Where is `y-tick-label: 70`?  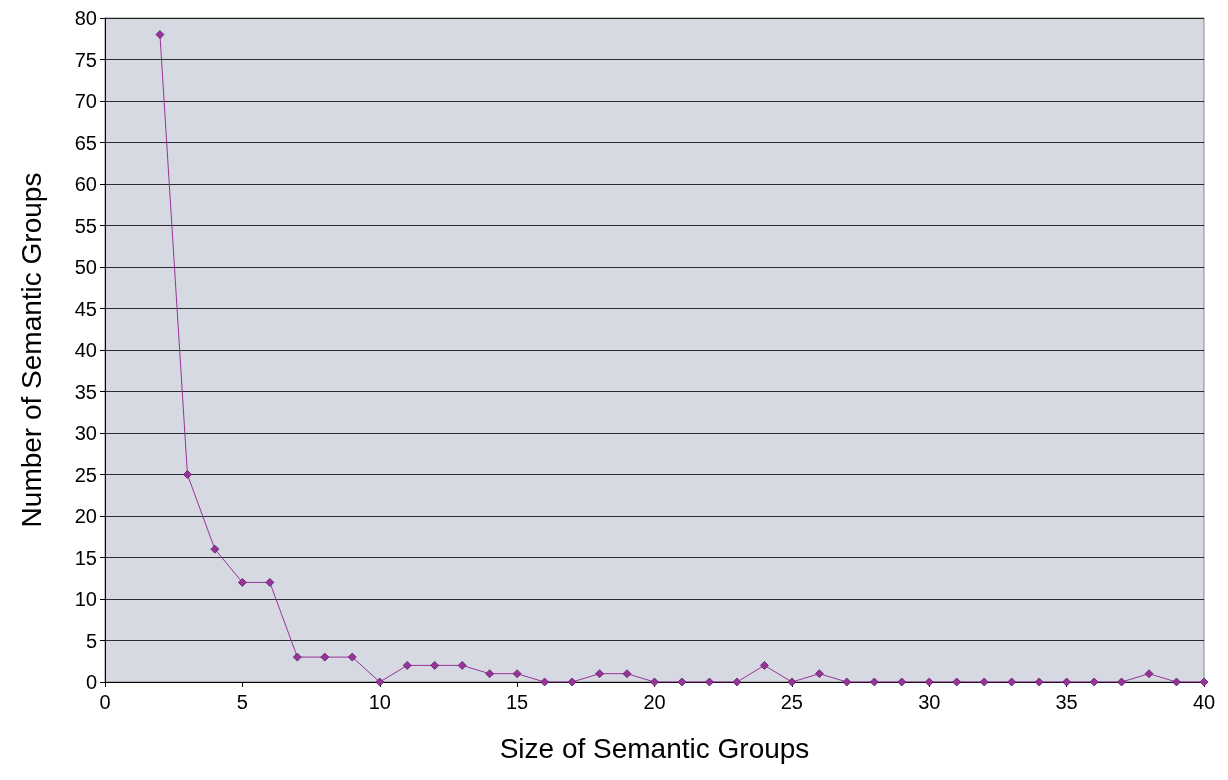
y-tick-label: 70 is located at coordinates (85, 101).